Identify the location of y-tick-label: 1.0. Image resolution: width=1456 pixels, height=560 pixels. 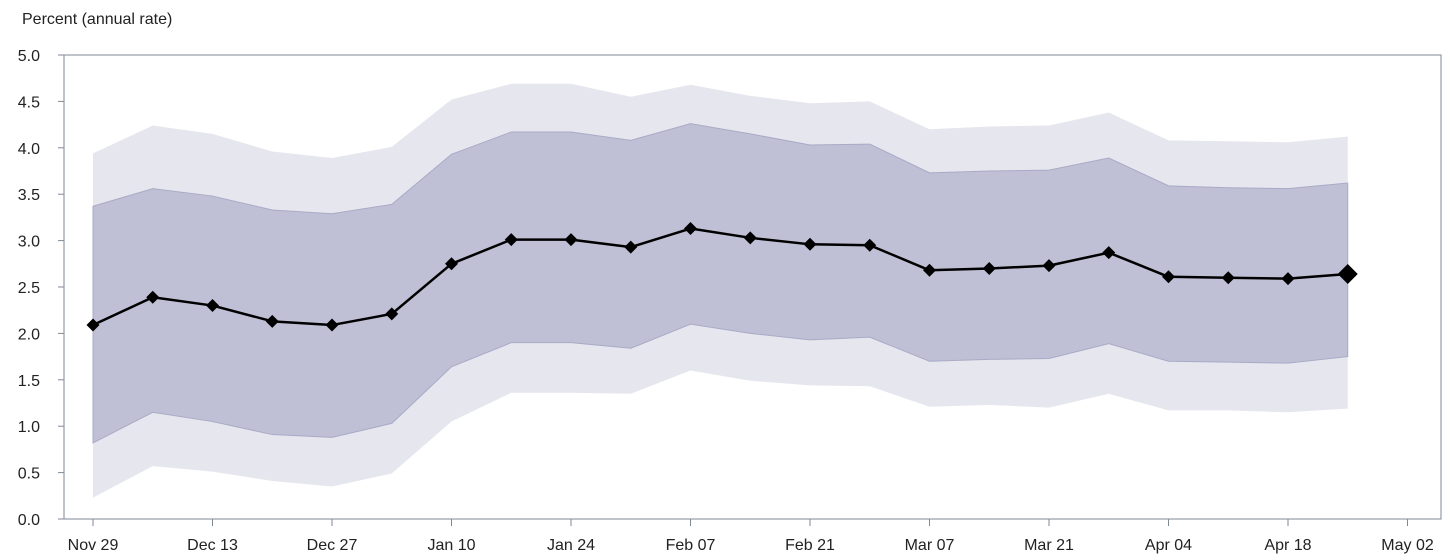
(29, 427).